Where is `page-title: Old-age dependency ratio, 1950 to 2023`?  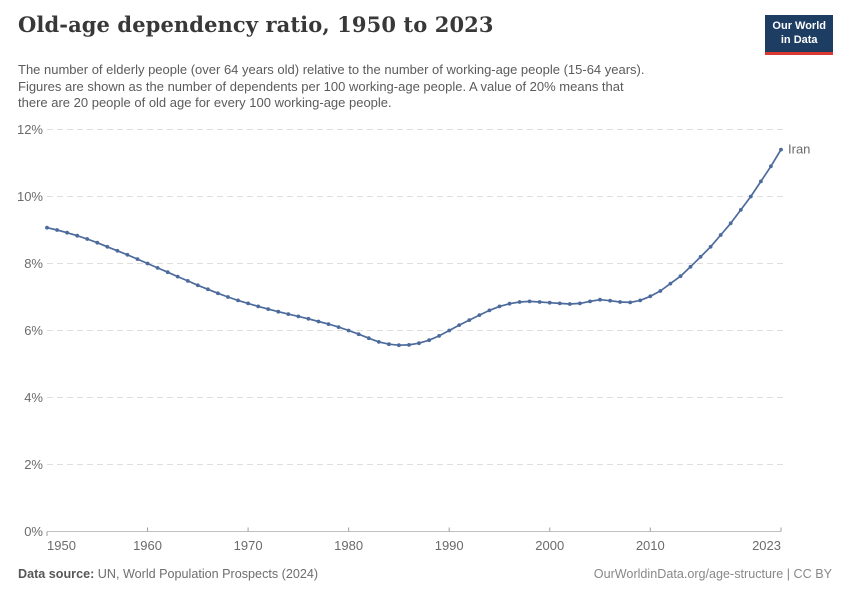
page-title: Old-age dependency ratio, 1950 to 2023 is located at coordinates (256, 24).